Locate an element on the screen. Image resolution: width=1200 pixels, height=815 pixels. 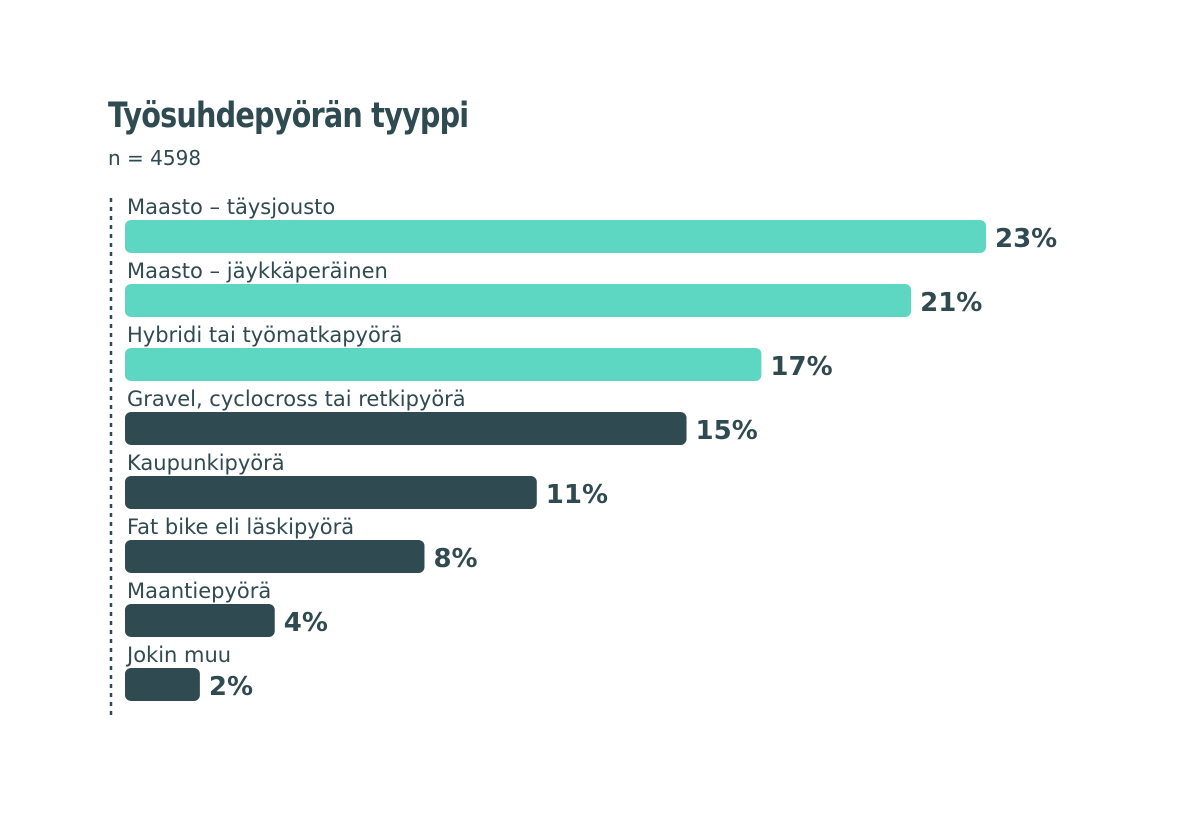
category-label: Kaupunkipyörä is located at coordinates (206, 463).